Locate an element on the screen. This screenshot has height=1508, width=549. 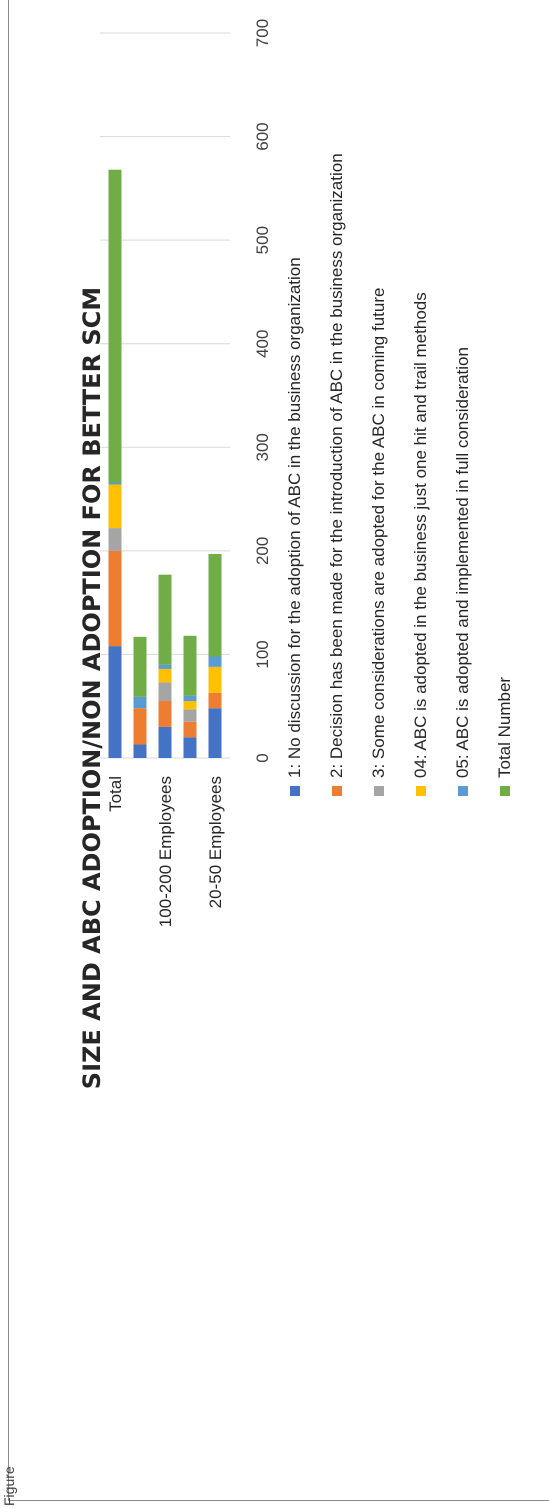
category-labels: Total 100-200 Employees 20-50 Employees is located at coordinates (165, 851).